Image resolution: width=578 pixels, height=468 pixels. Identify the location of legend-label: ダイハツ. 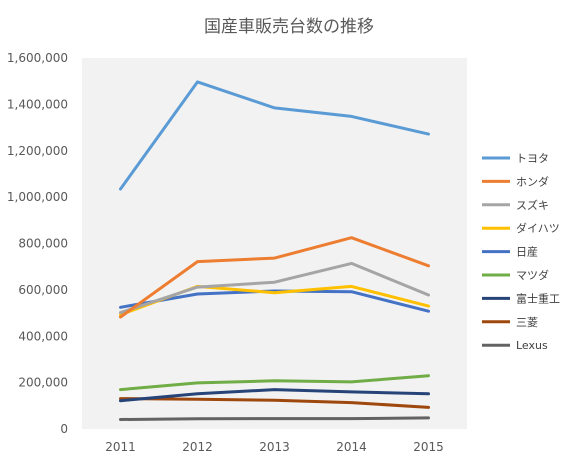
(538, 228).